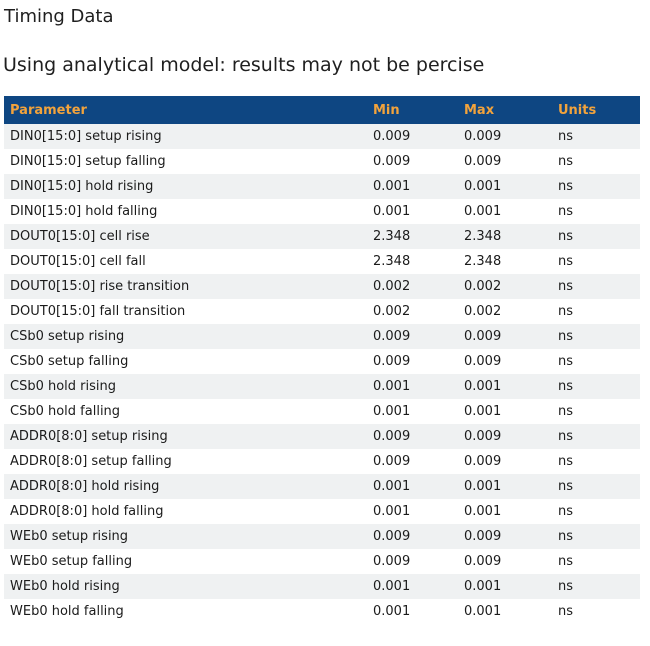  Describe the element at coordinates (322, 536) in the screenshot. I see `table-row: WEb0 setup rising 0.009 0.009 ns` at that location.